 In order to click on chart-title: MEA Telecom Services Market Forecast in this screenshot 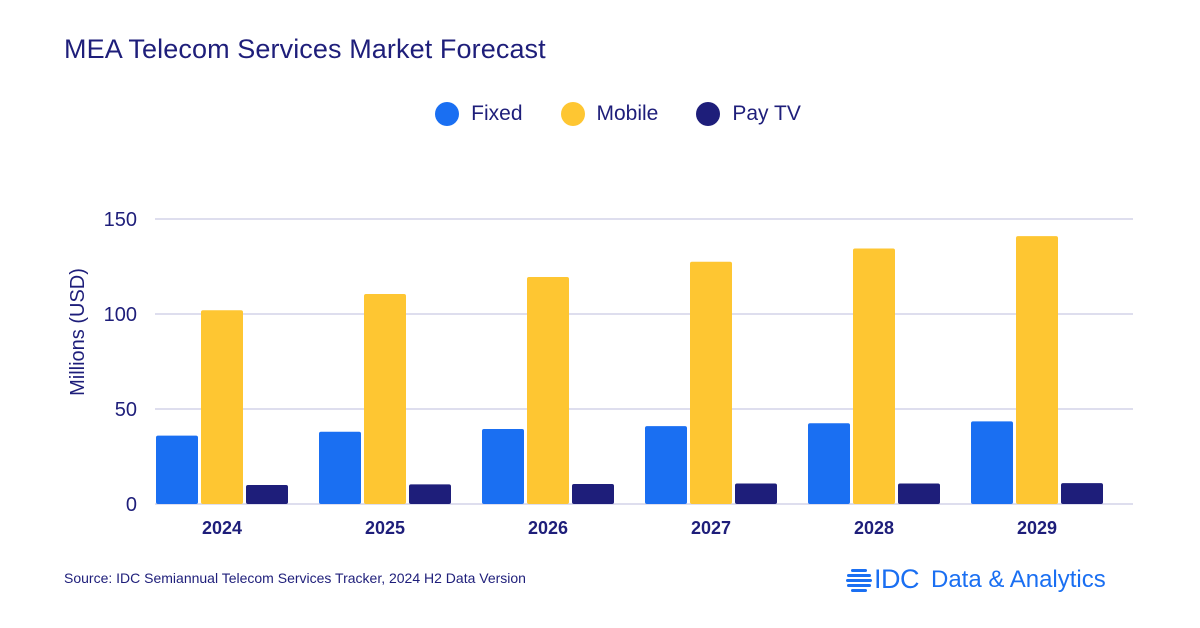, I will do `click(305, 49)`.